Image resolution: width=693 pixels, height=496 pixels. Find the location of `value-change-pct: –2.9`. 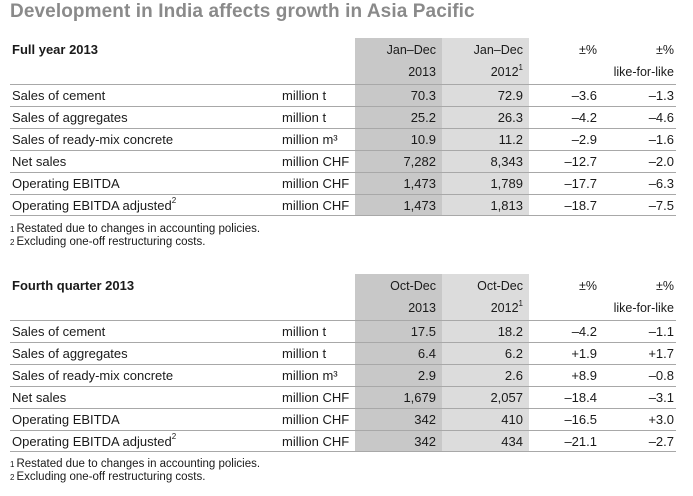

value-change-pct: –2.9 is located at coordinates (584, 139).